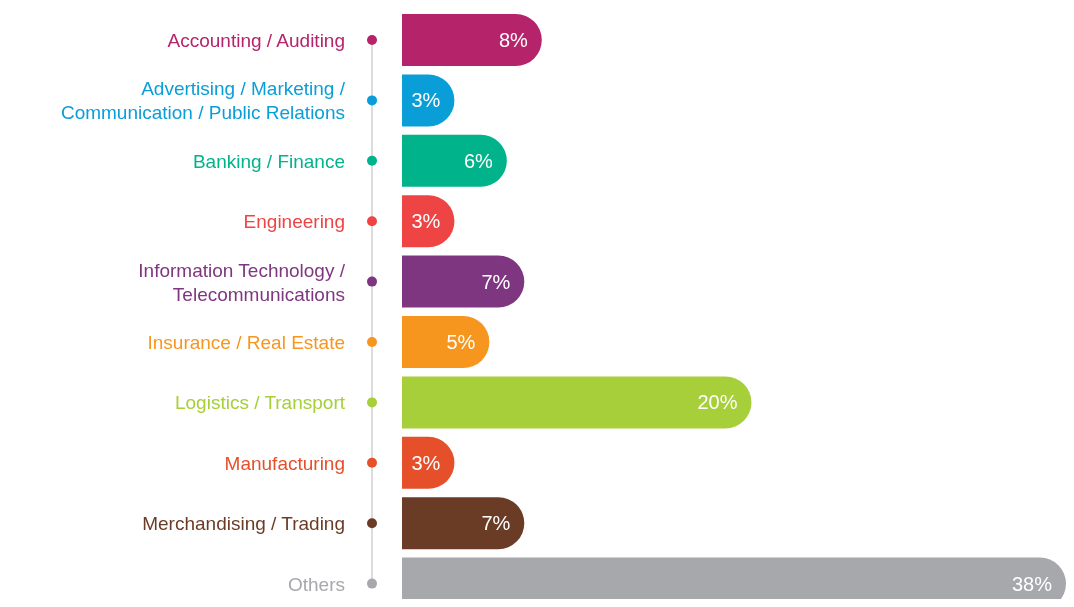  I want to click on y-tick-label: Accounting / Auditing, so click(256, 40).